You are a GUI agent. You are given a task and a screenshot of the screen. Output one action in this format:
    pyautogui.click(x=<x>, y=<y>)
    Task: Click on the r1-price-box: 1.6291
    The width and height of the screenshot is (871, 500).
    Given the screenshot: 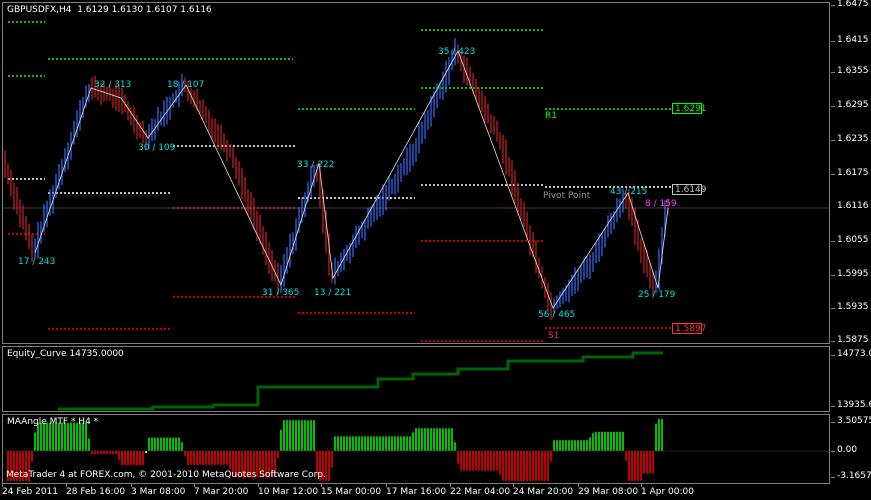 What is the action you would take?
    pyautogui.click(x=689, y=108)
    